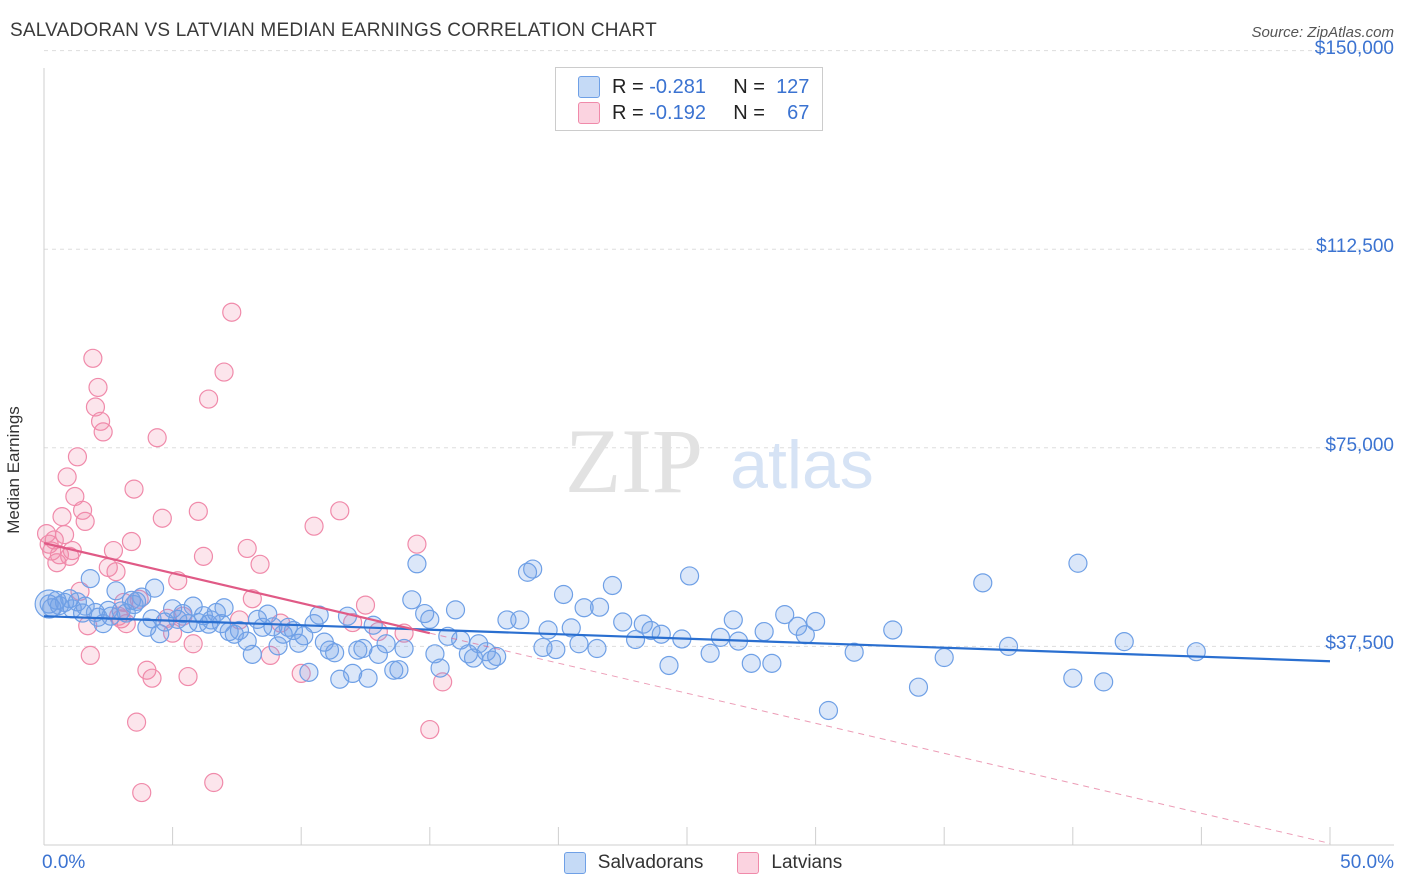 The height and width of the screenshot is (892, 1406). Describe the element at coordinates (64, 862) in the screenshot. I see `x-tick-left: 0.0%` at that location.